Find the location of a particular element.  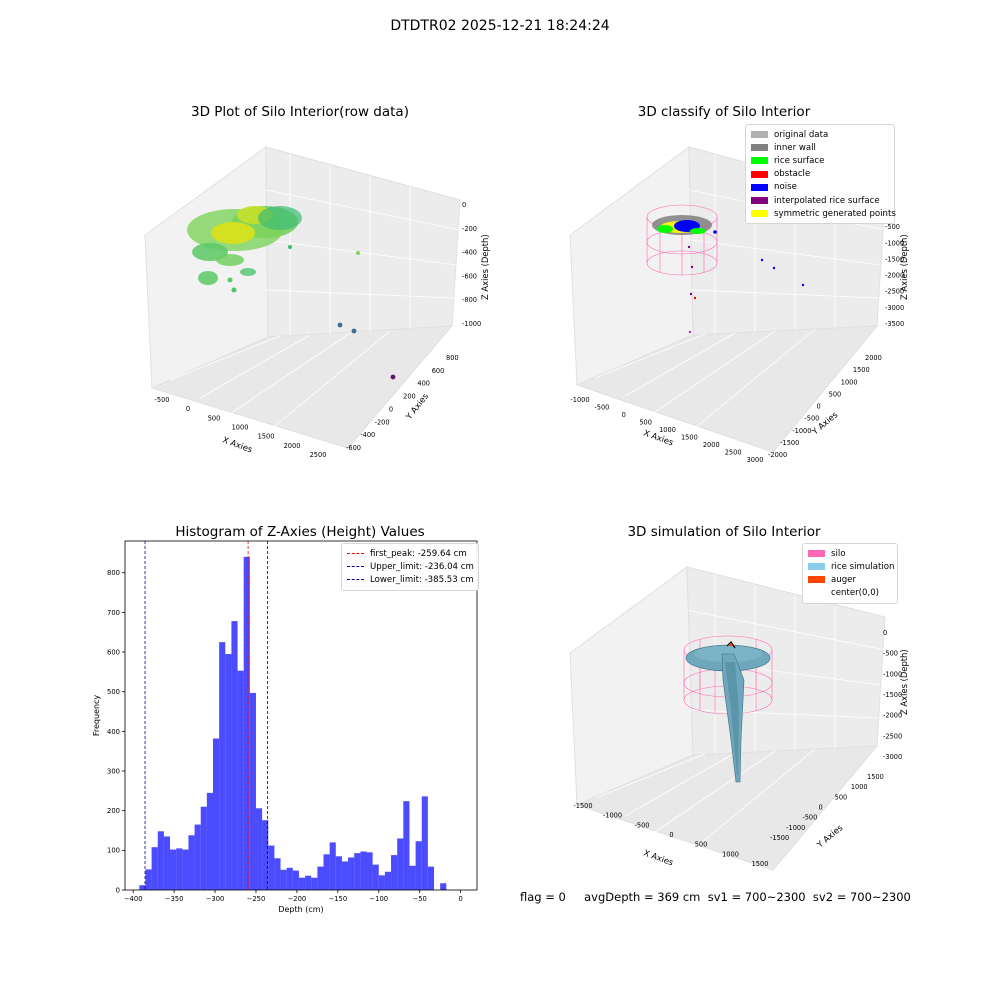

rice-simulation-surface is located at coordinates (728, 713).